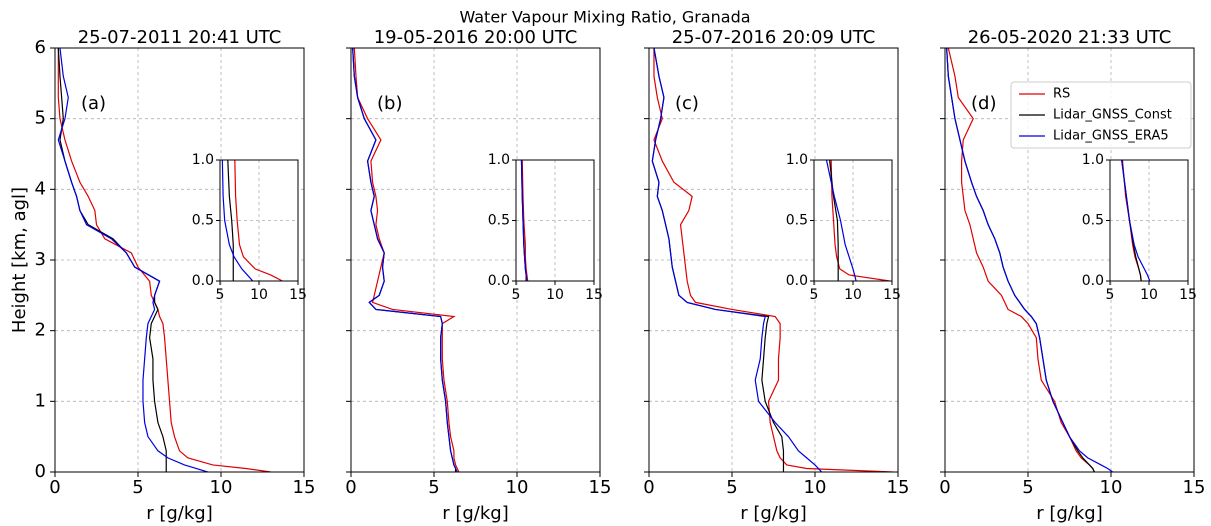 The image size is (1211, 526). Describe the element at coordinates (476, 37) in the screenshot. I see `panel-title: 19-05-2016 20:00 UTC` at that location.